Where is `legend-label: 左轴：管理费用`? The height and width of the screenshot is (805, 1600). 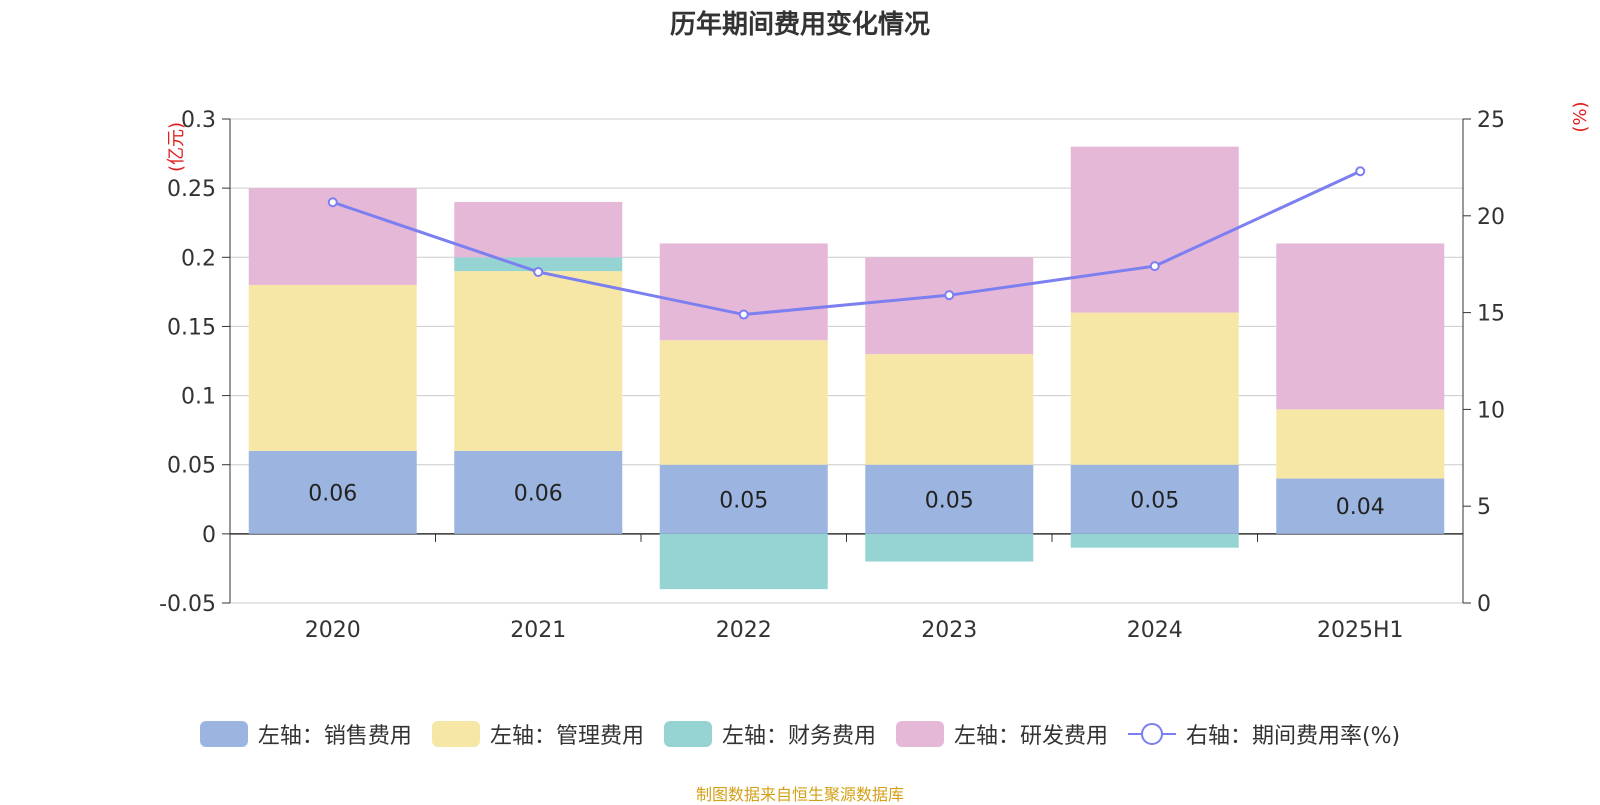
legend-label: 左轴：管理费用 is located at coordinates (566, 736).